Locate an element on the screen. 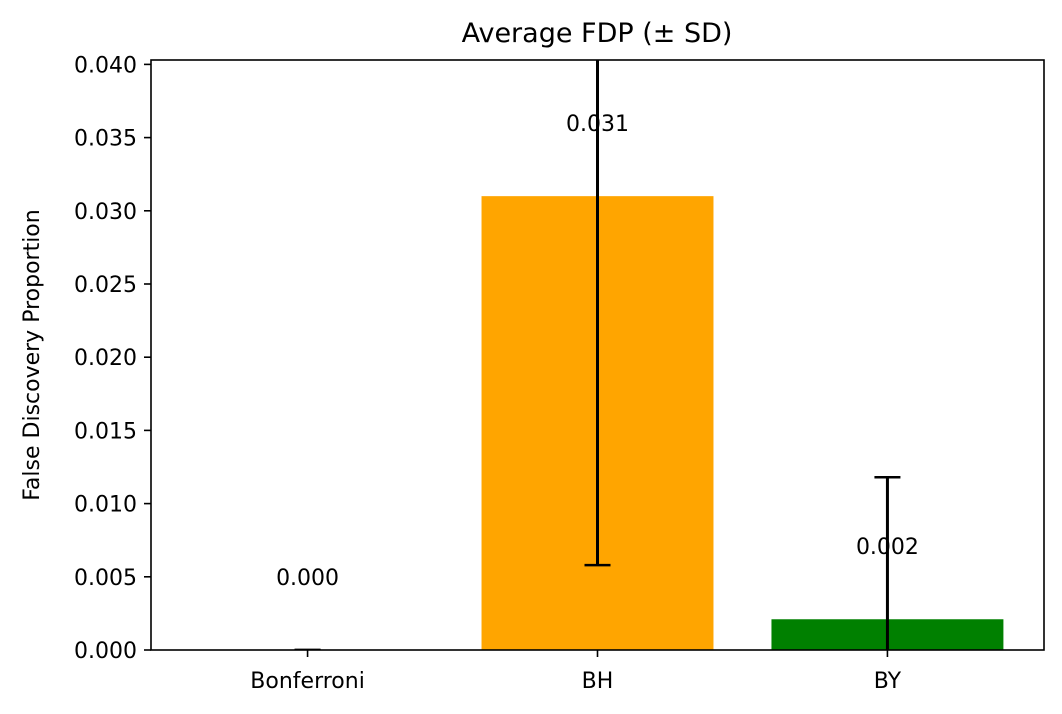 This screenshot has width=1062, height=714. y-tick-label: 0.005 is located at coordinates (105, 578).